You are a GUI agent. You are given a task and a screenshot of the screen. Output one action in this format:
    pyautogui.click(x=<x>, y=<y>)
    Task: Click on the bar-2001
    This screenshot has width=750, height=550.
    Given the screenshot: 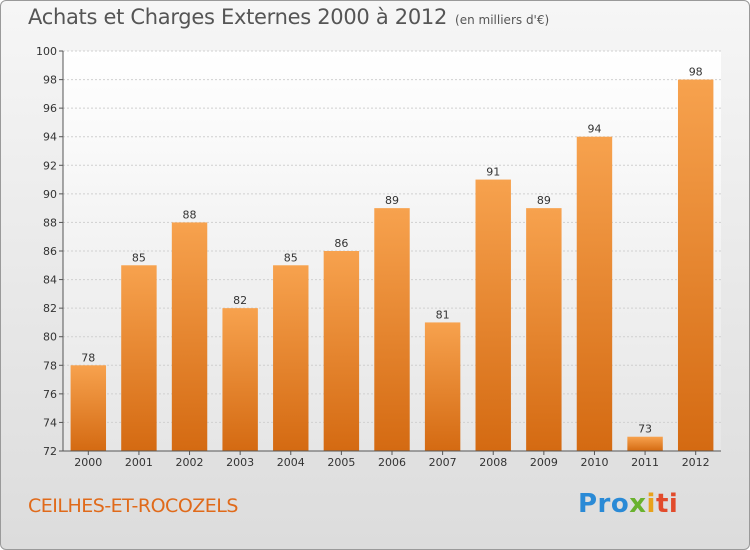 What is the action you would take?
    pyautogui.click(x=139, y=358)
    